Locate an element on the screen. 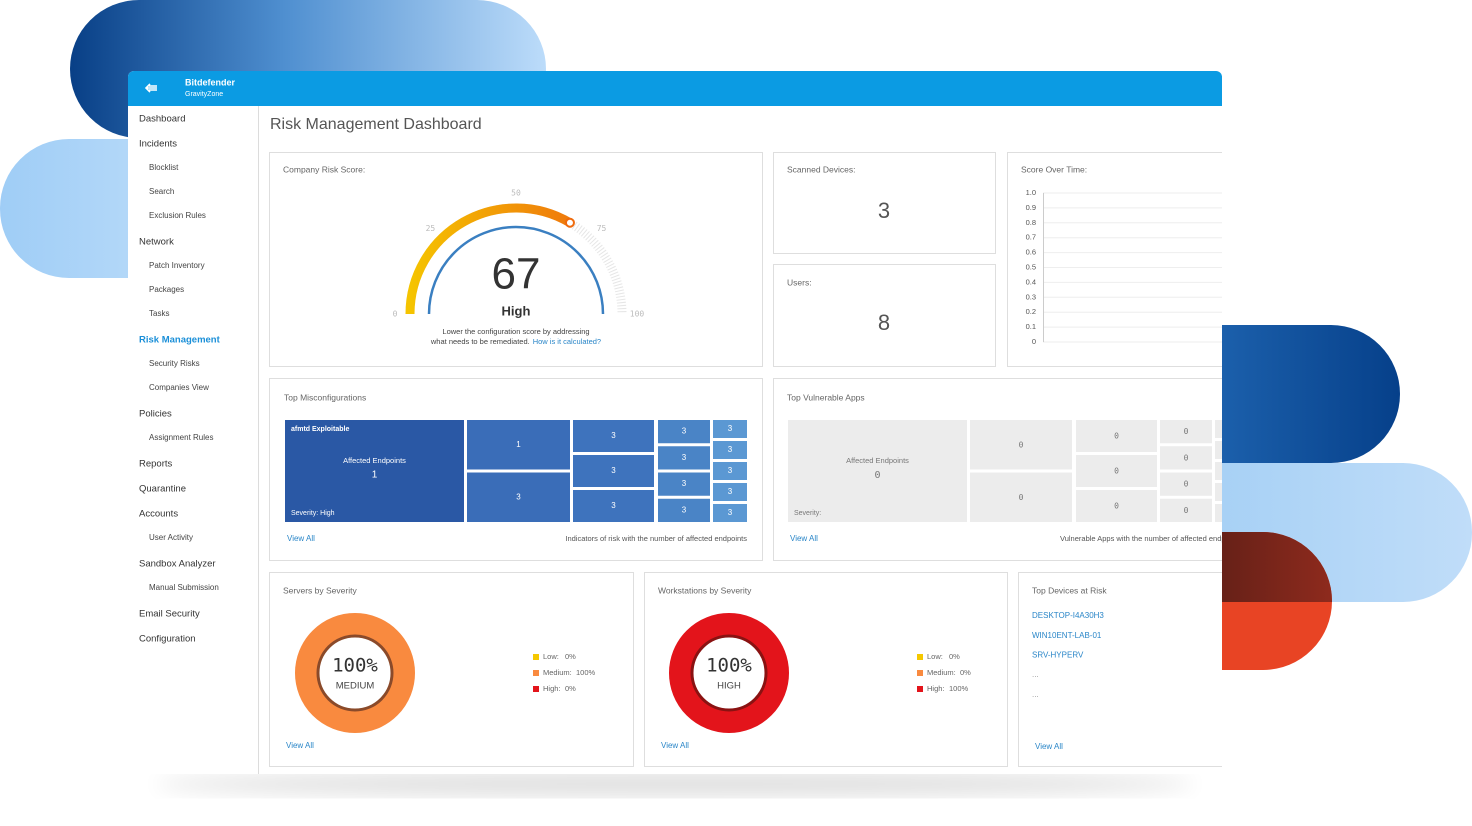 Image resolution: width=1472 pixels, height=826 pixels. nav-subitem: User Activity is located at coordinates (171, 537).